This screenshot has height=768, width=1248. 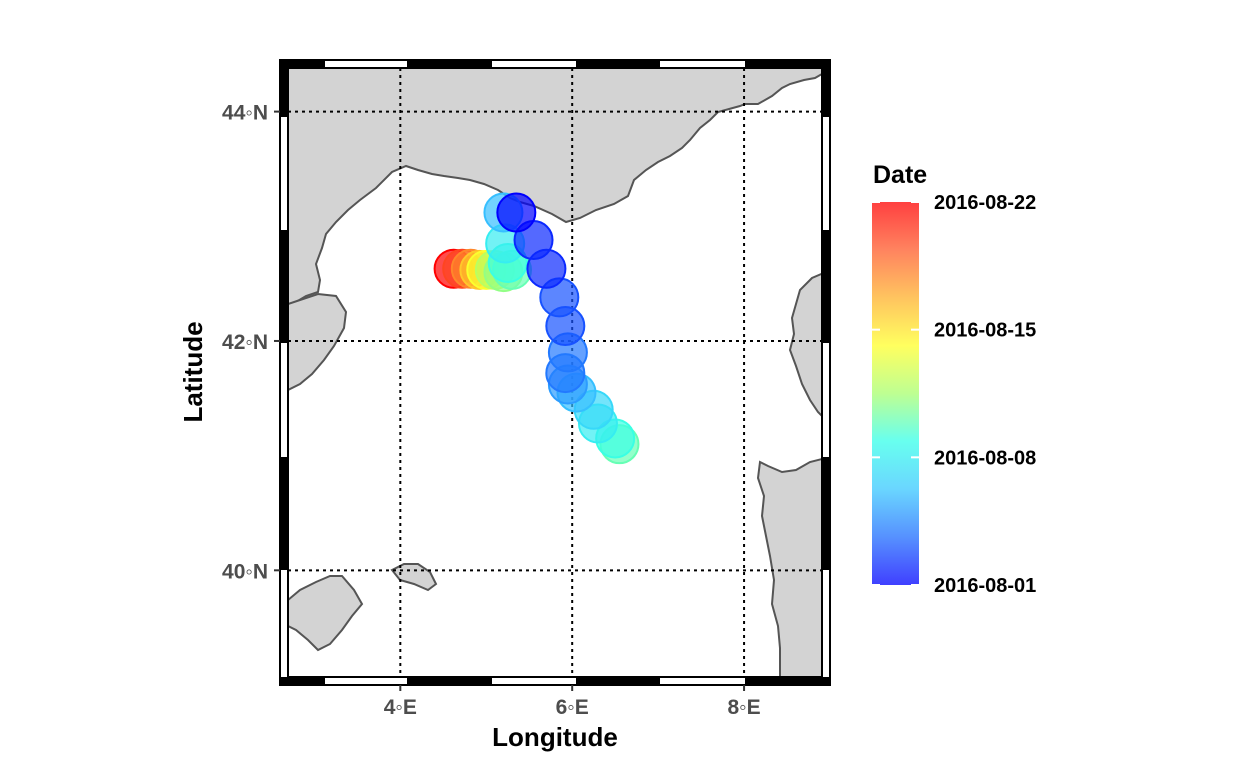 I want to click on legend-colorbar, so click(x=895, y=393).